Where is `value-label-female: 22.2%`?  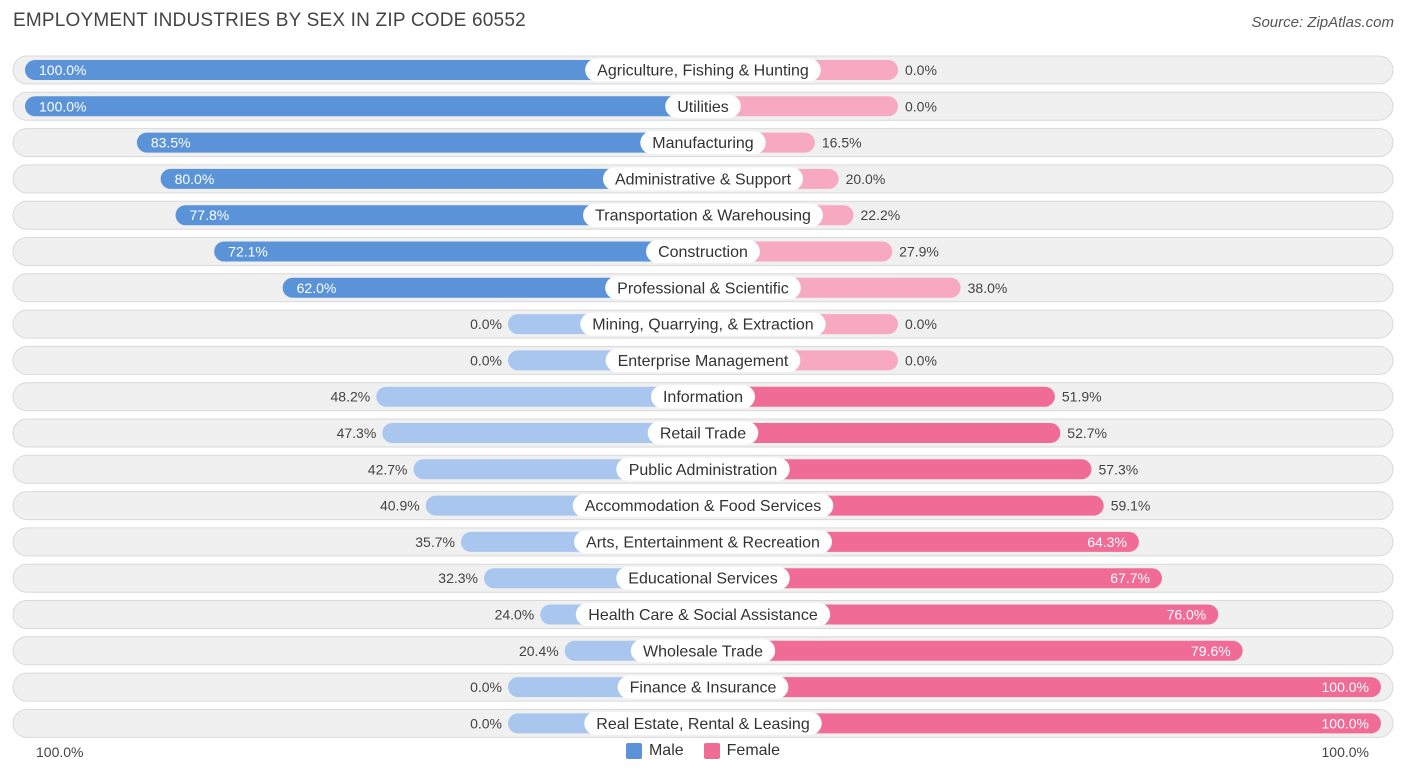 value-label-female: 22.2% is located at coordinates (881, 215).